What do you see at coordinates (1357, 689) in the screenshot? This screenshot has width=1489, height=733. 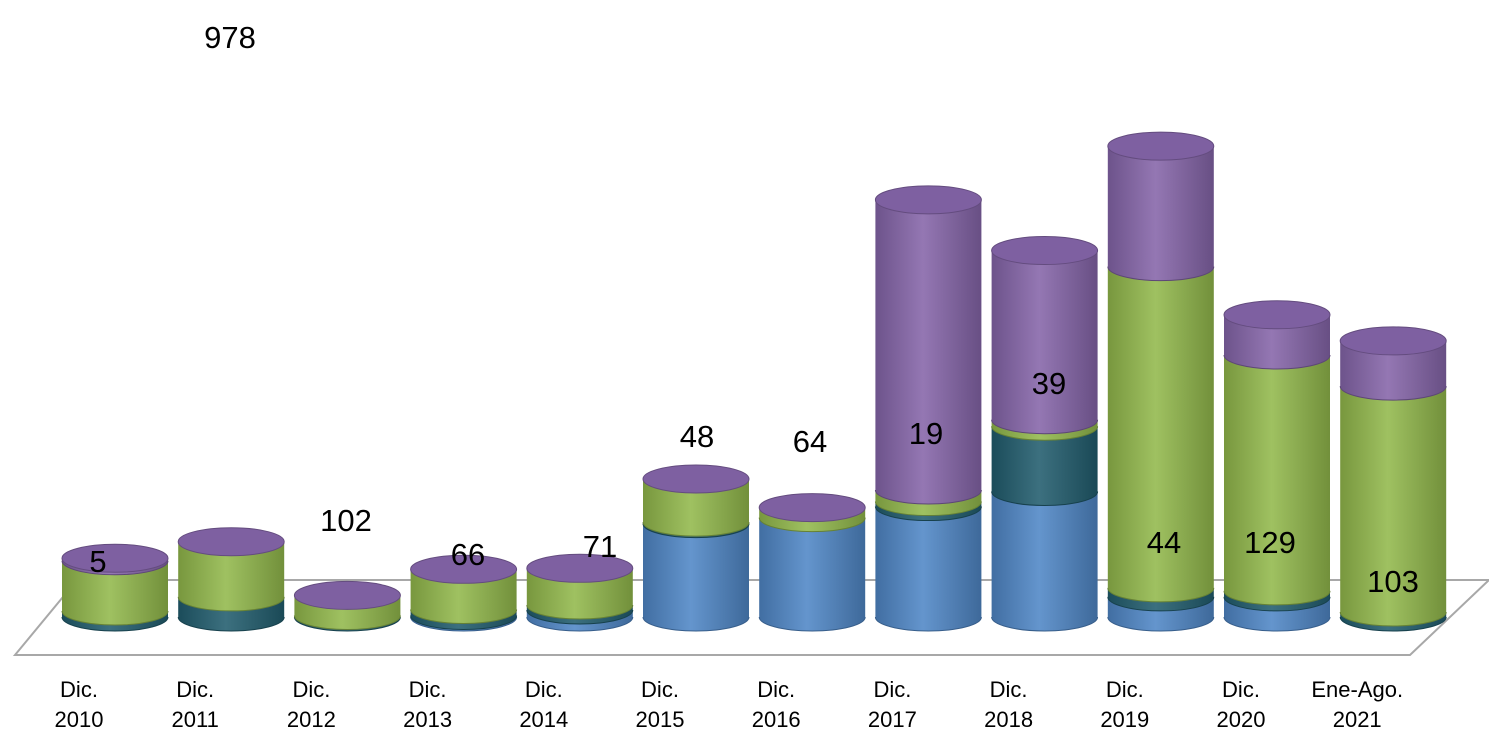 I see `category-tick-label: Ene-Ago.` at bounding box center [1357, 689].